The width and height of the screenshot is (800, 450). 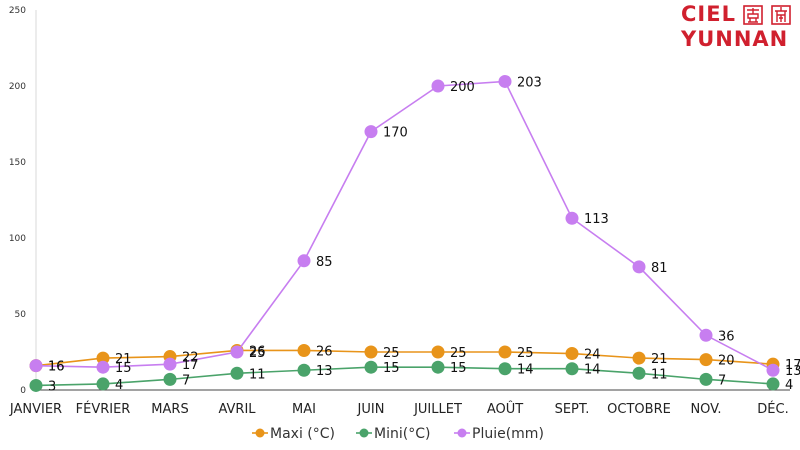 I want to click on x-tick-label: AOÛT, so click(x=505, y=409).